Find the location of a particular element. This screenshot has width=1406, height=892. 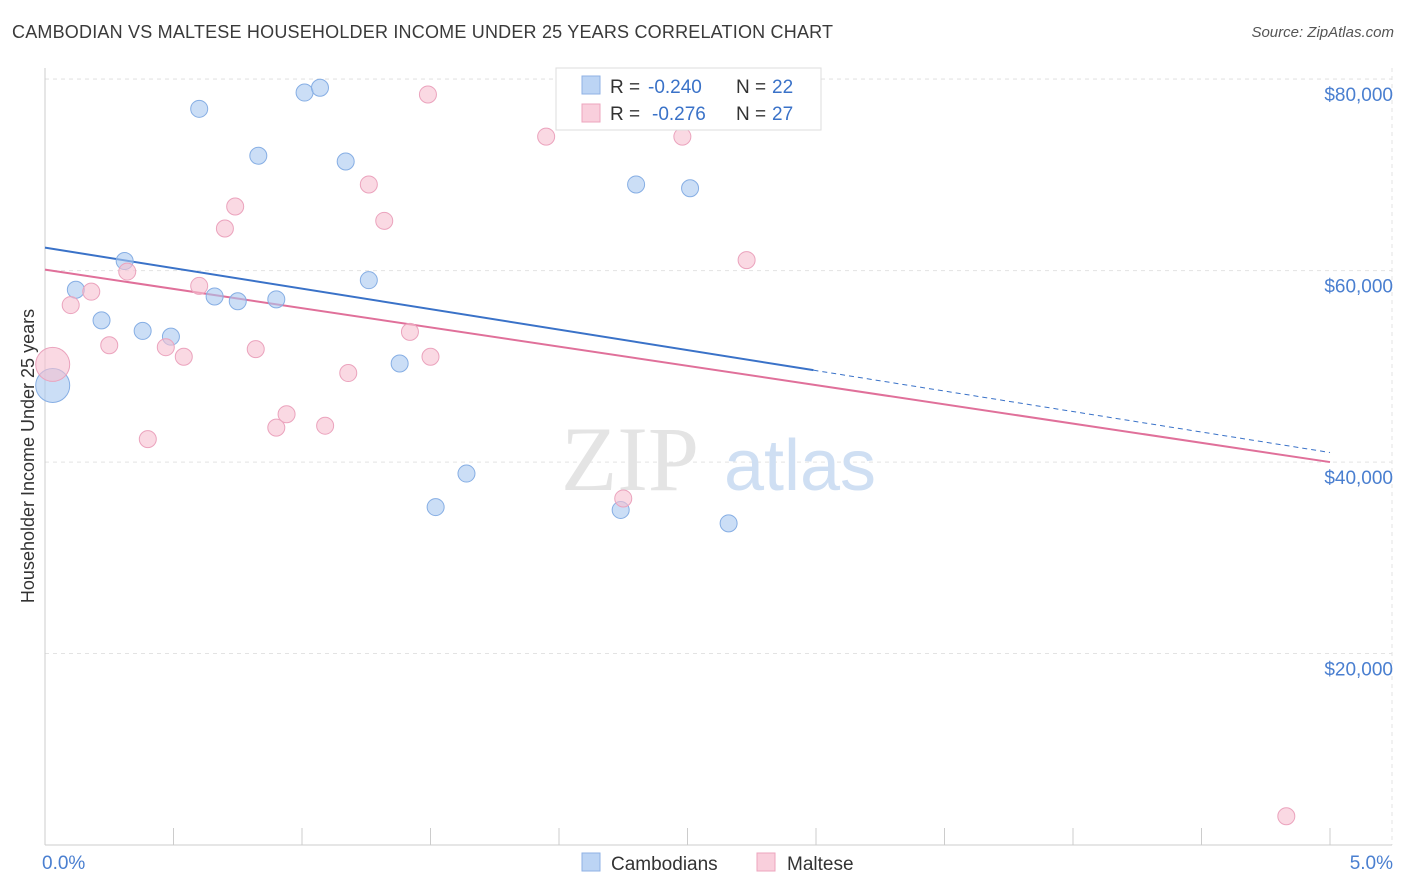

bottom-legend-cambodians: Cambodians is located at coordinates (664, 864).